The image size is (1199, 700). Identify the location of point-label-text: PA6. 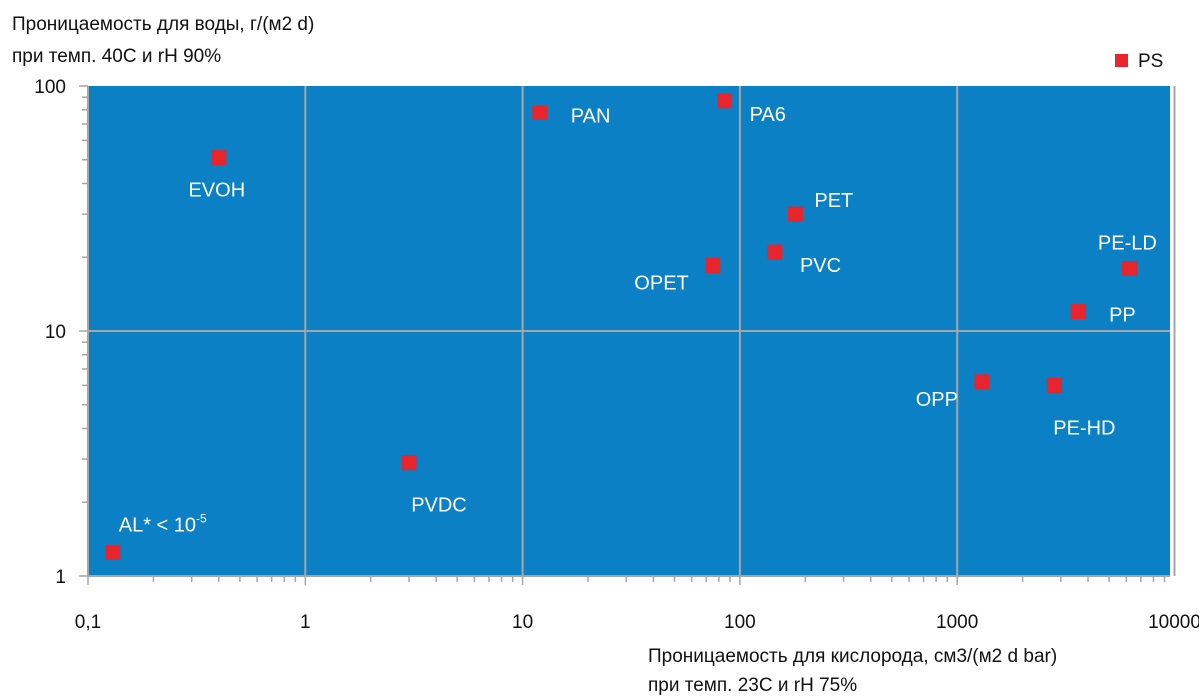
(768, 115).